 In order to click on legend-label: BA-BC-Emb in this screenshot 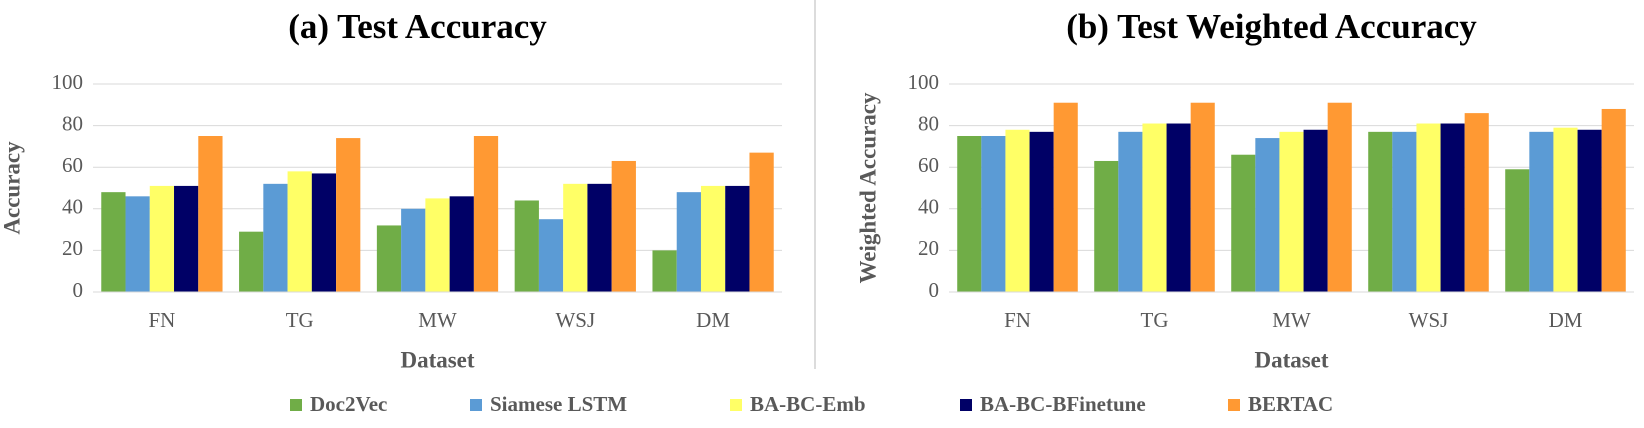, I will do `click(808, 404)`.